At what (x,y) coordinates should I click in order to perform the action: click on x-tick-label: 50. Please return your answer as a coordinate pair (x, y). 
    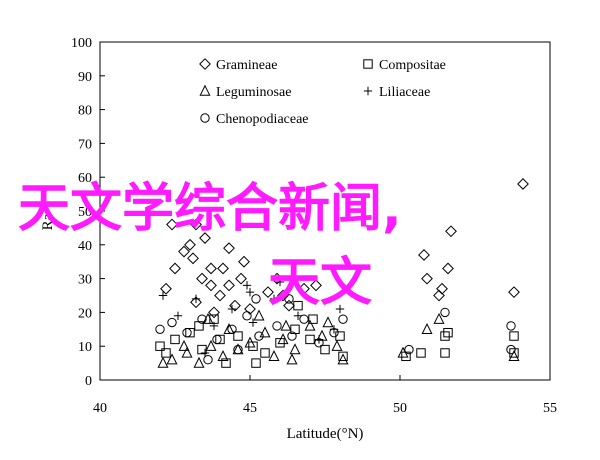
    Looking at the image, I should click on (400, 408).